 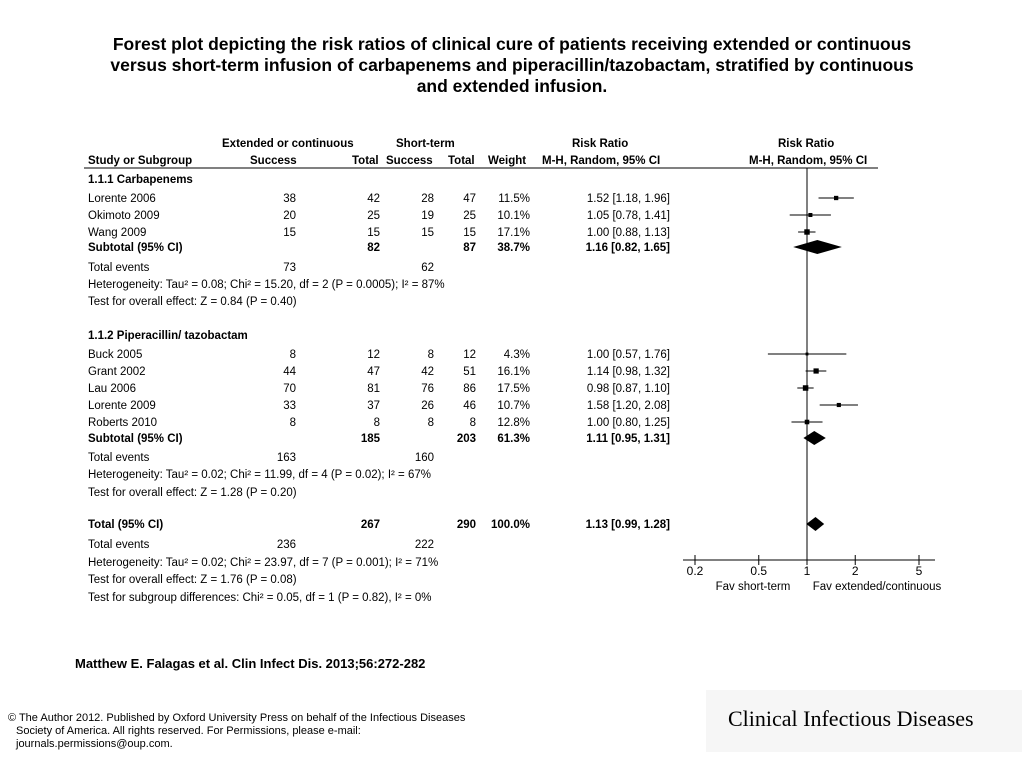 I want to click on events-e: 73, so click(x=289, y=268).